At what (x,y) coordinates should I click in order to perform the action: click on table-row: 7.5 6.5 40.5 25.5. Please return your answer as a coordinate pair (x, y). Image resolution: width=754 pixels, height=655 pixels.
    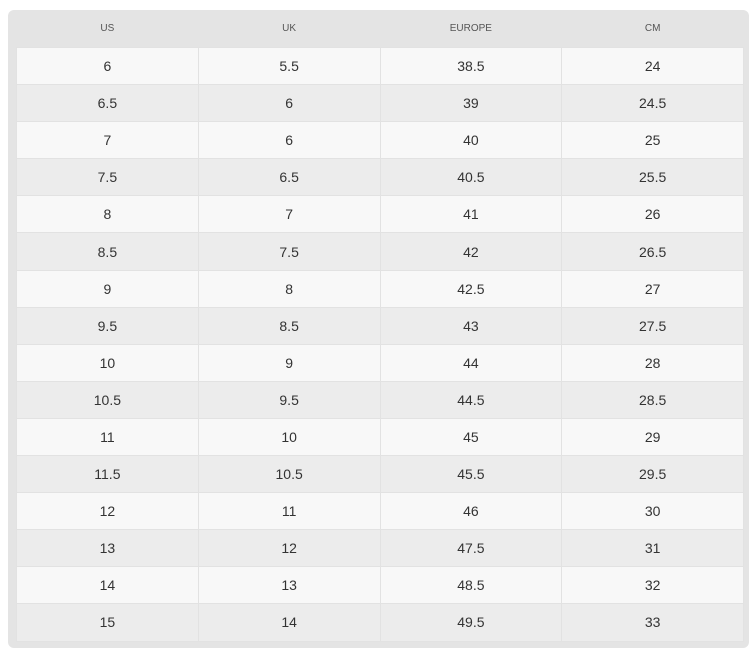
    Looking at the image, I should click on (380, 177).